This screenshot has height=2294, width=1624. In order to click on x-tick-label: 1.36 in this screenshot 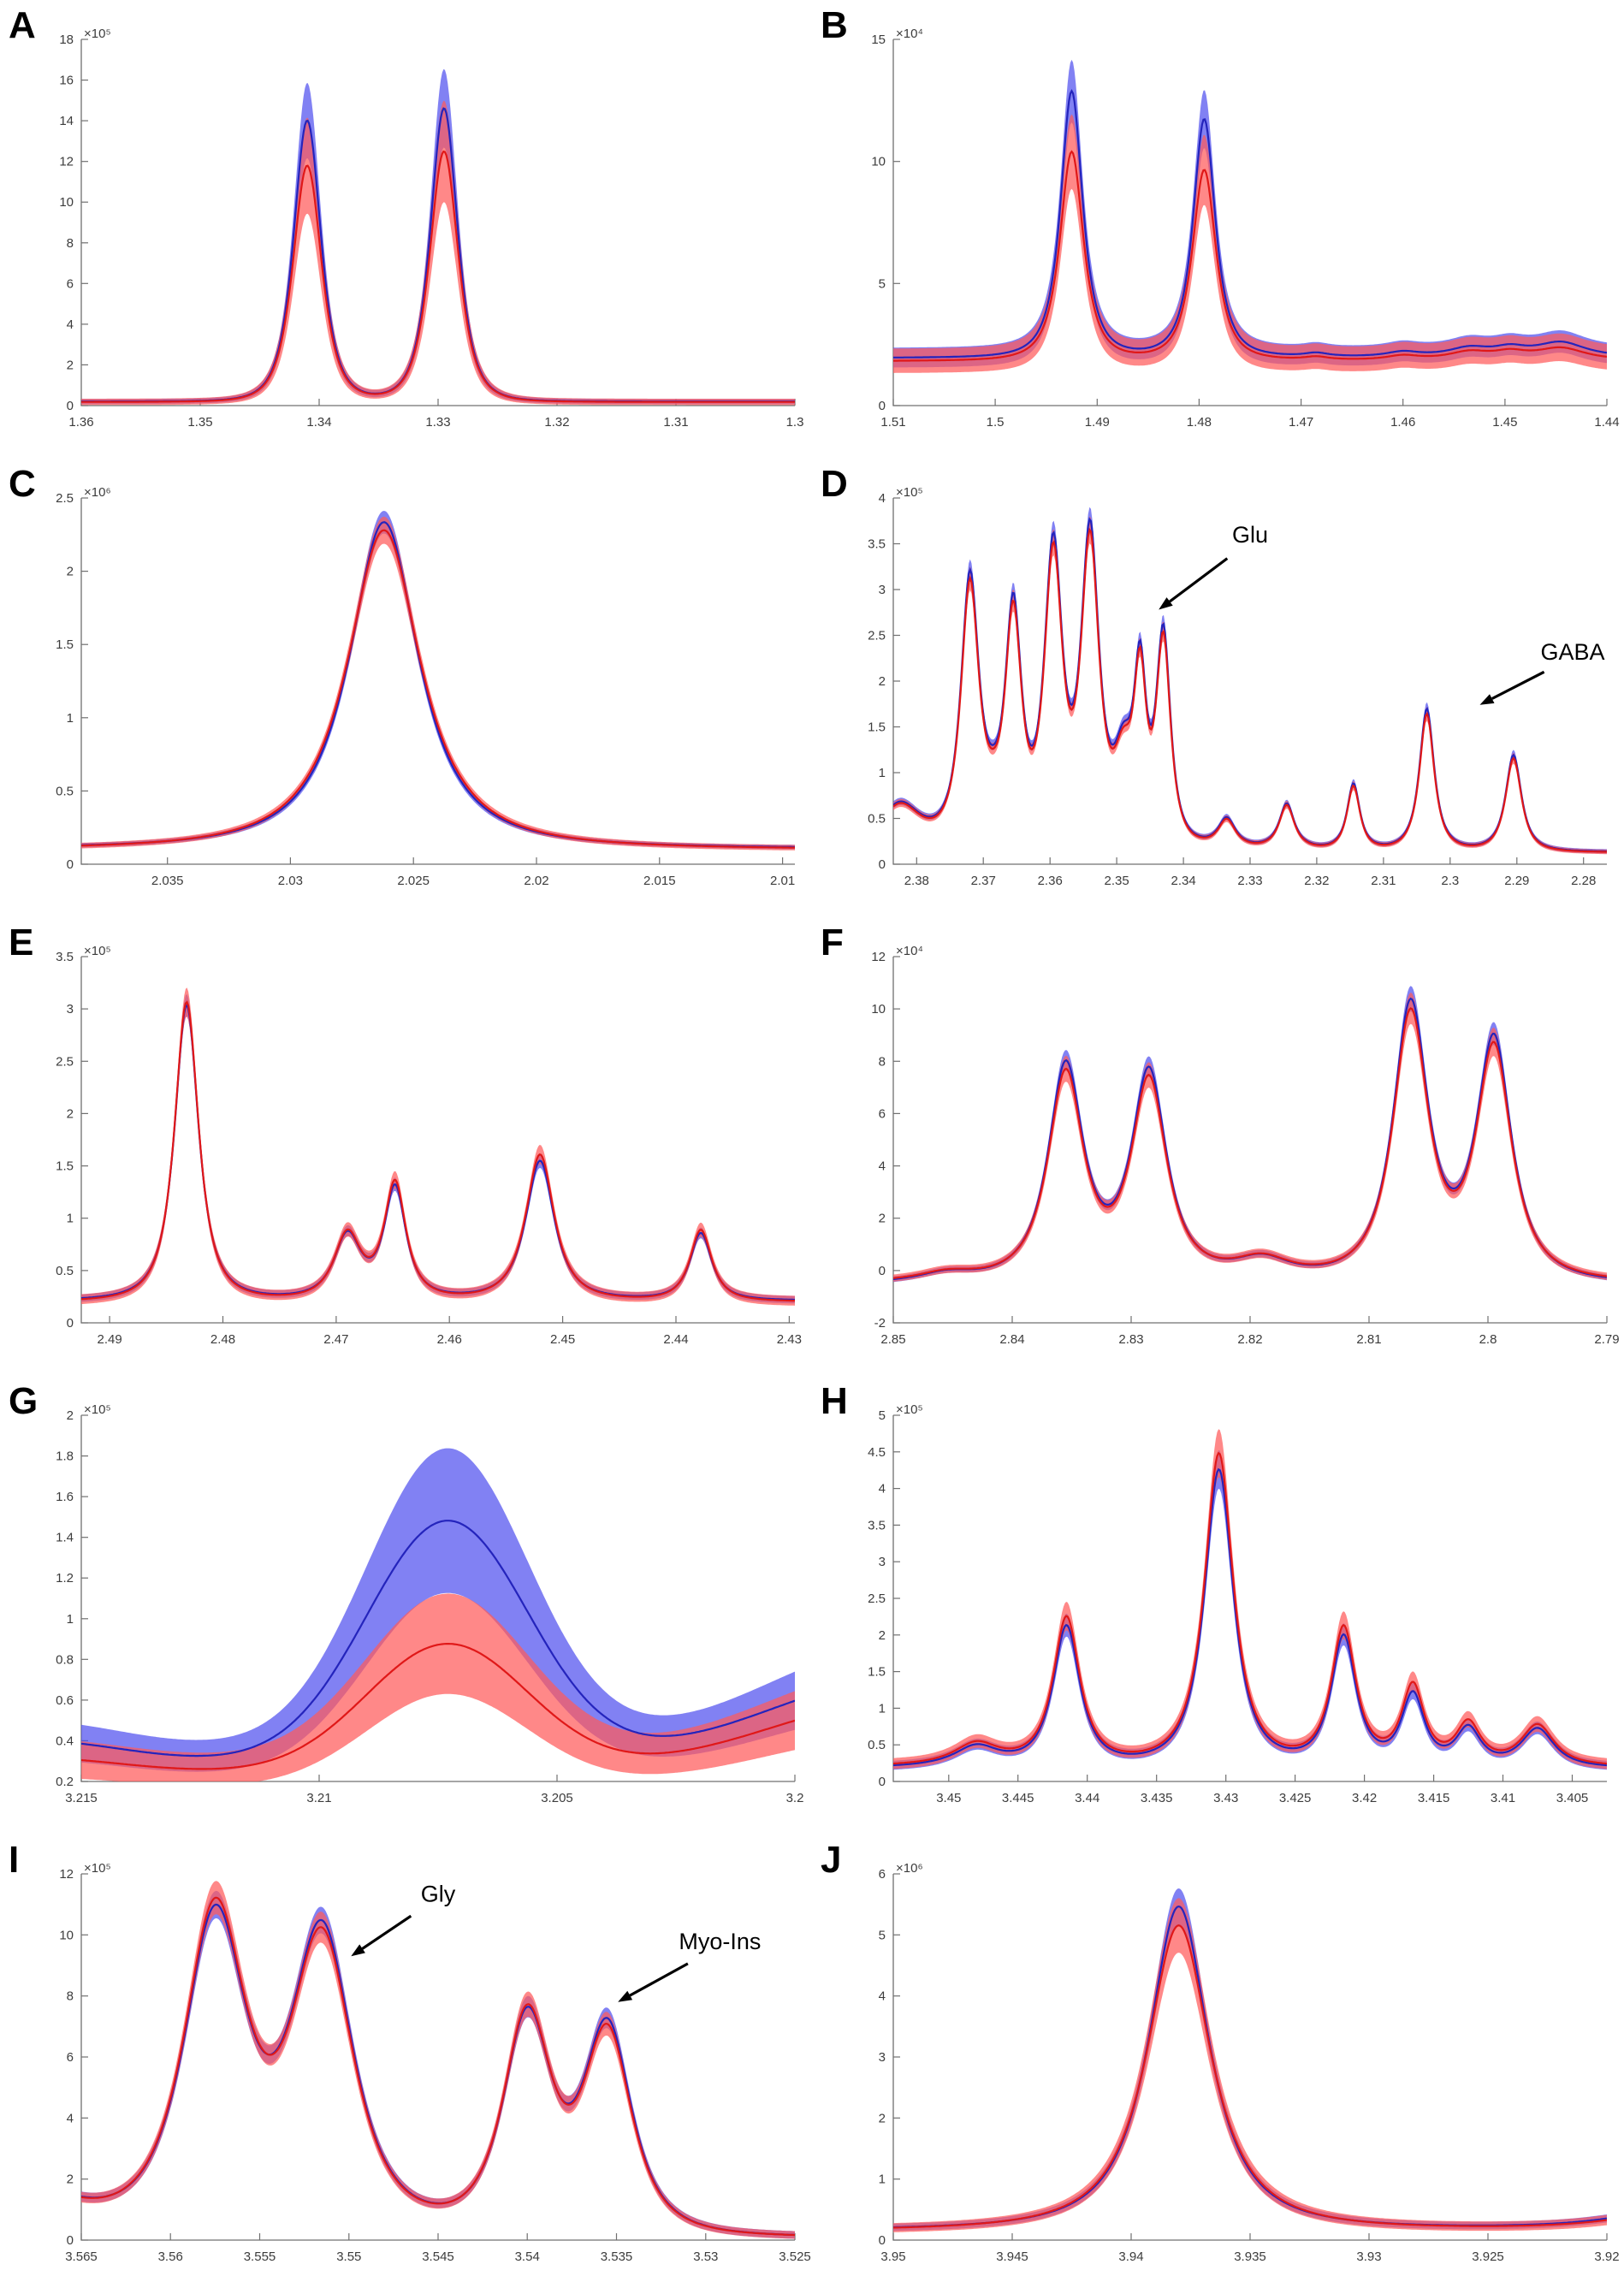, I will do `click(80, 422)`.